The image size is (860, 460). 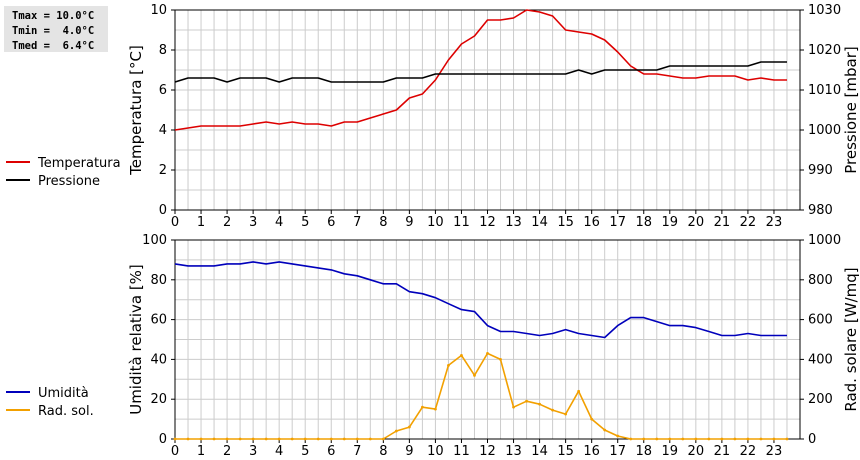 What do you see at coordinates (158, 320) in the screenshot?
I see `y-tick-label: 60` at bounding box center [158, 320].